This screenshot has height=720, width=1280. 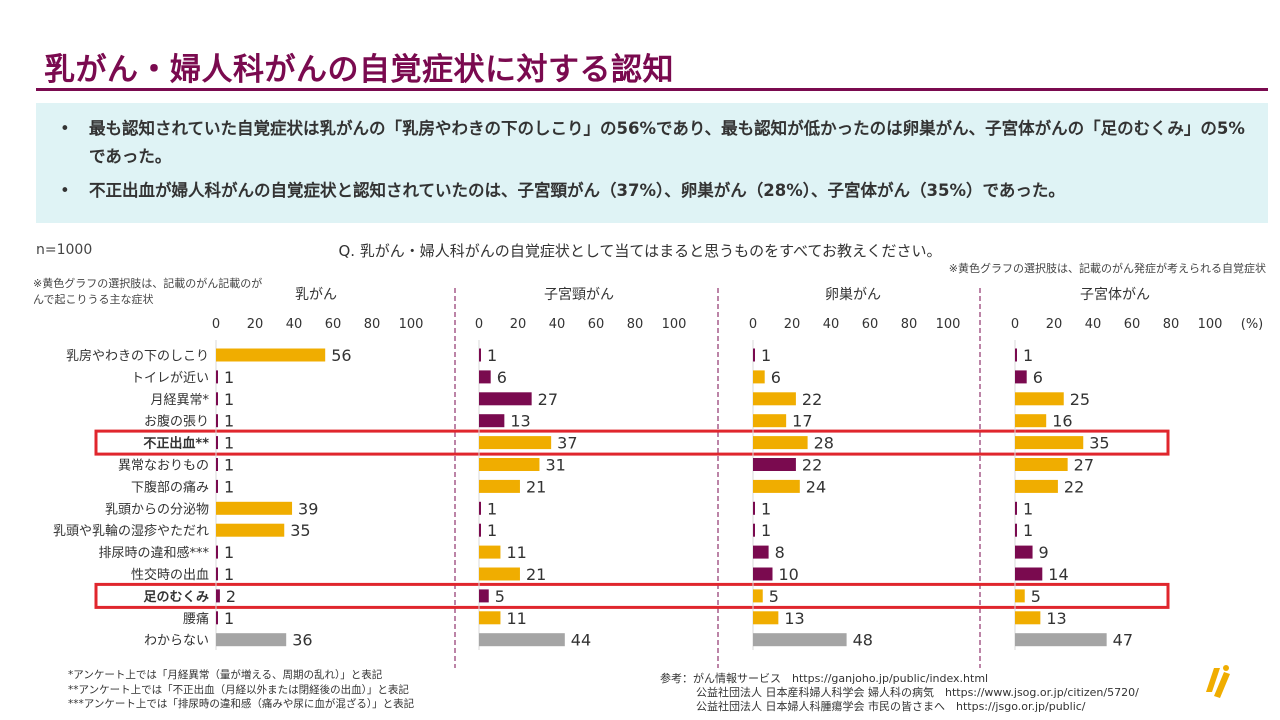 I want to click on category-label: 下腹部の痛み, so click(x=170, y=487).